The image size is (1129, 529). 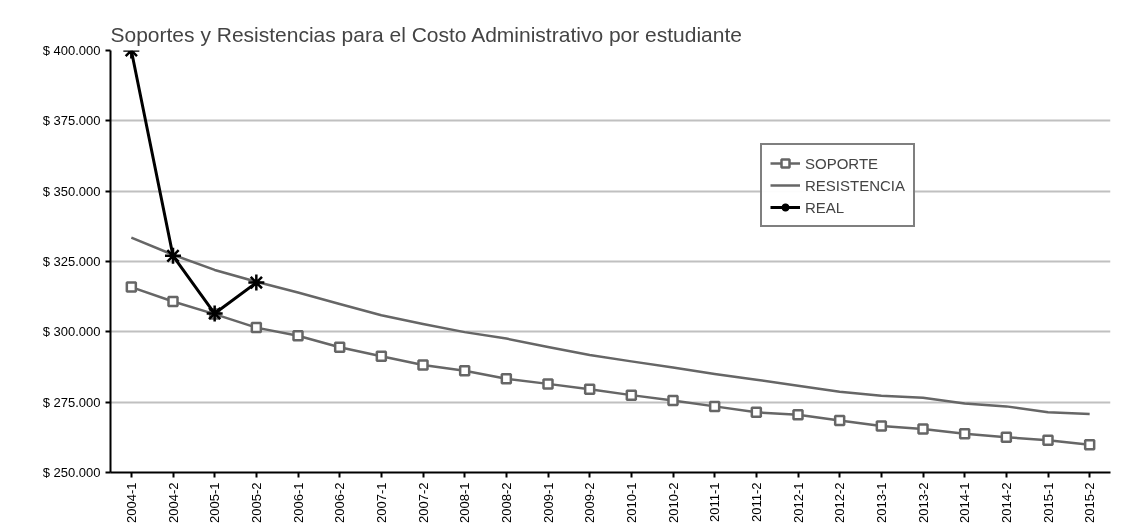 I want to click on x-tick-label: 2013-1, so click(x=881, y=502).